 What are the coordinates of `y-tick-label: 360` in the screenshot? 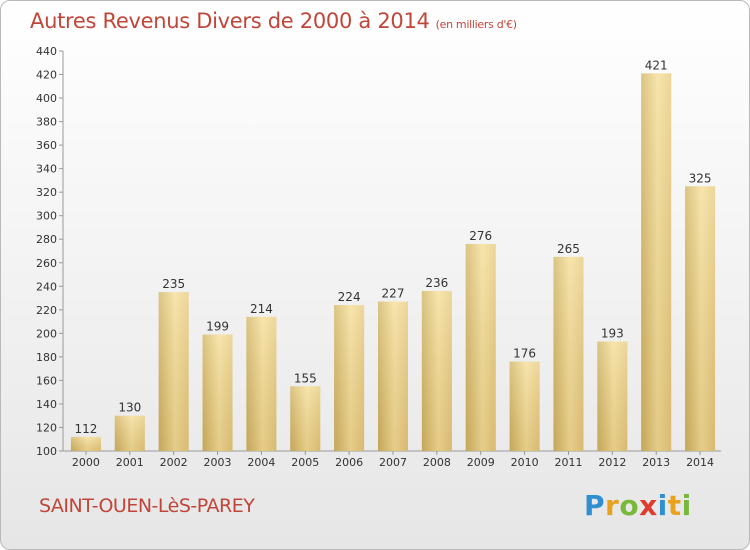 It's located at (46, 145).